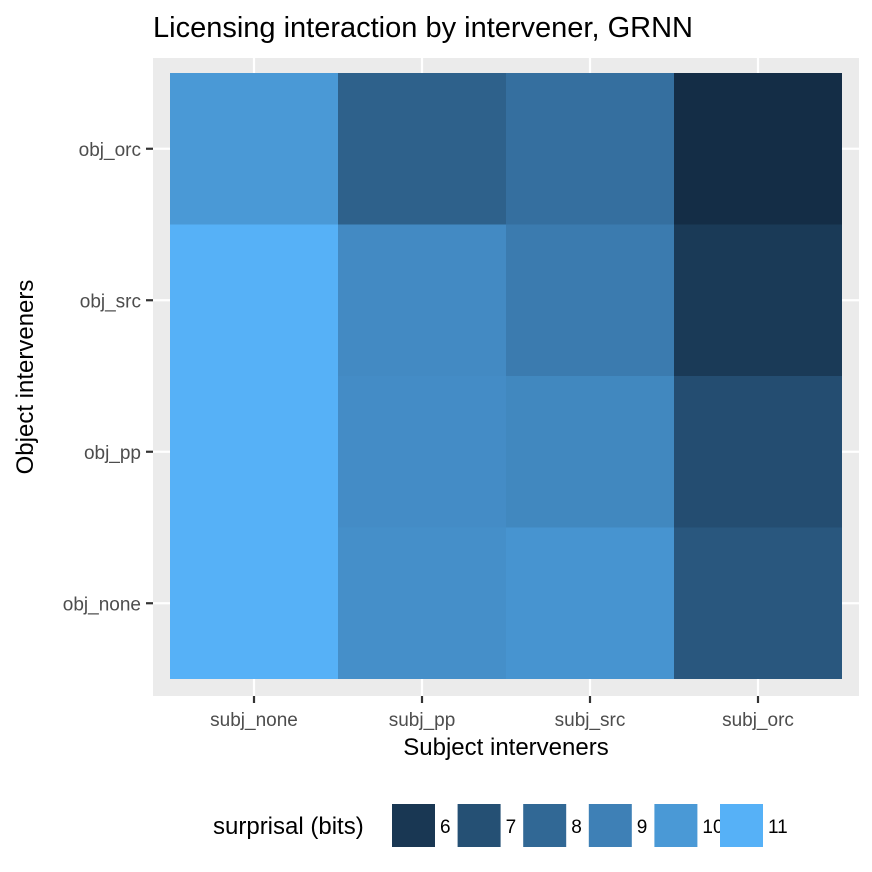 The image size is (872, 872). What do you see at coordinates (590, 452) in the screenshot?
I see `heatmap-tile-subj_src-obj_pp` at bounding box center [590, 452].